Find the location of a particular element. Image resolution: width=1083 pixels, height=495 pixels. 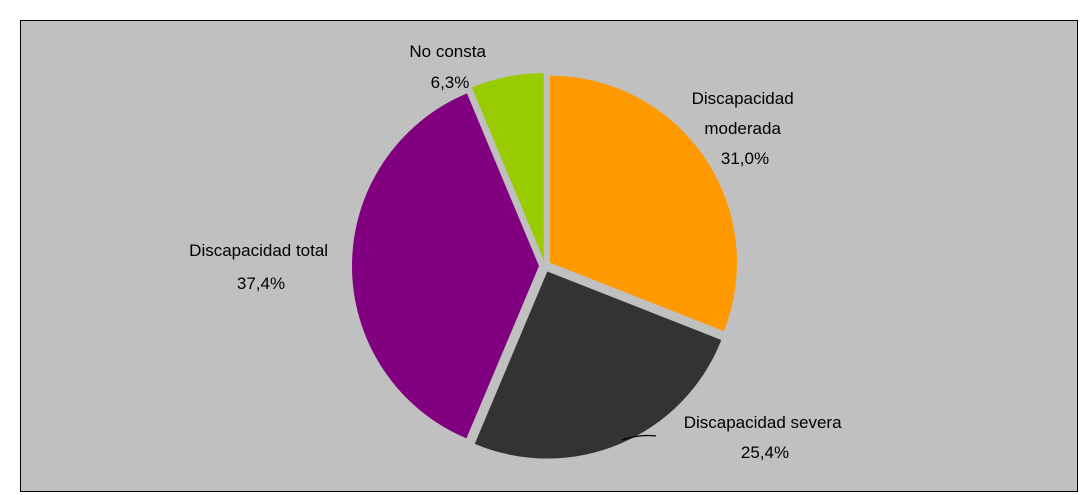

slice-label-discapacidad-severa: Discapacidad severa 25,4% is located at coordinates (765, 437).